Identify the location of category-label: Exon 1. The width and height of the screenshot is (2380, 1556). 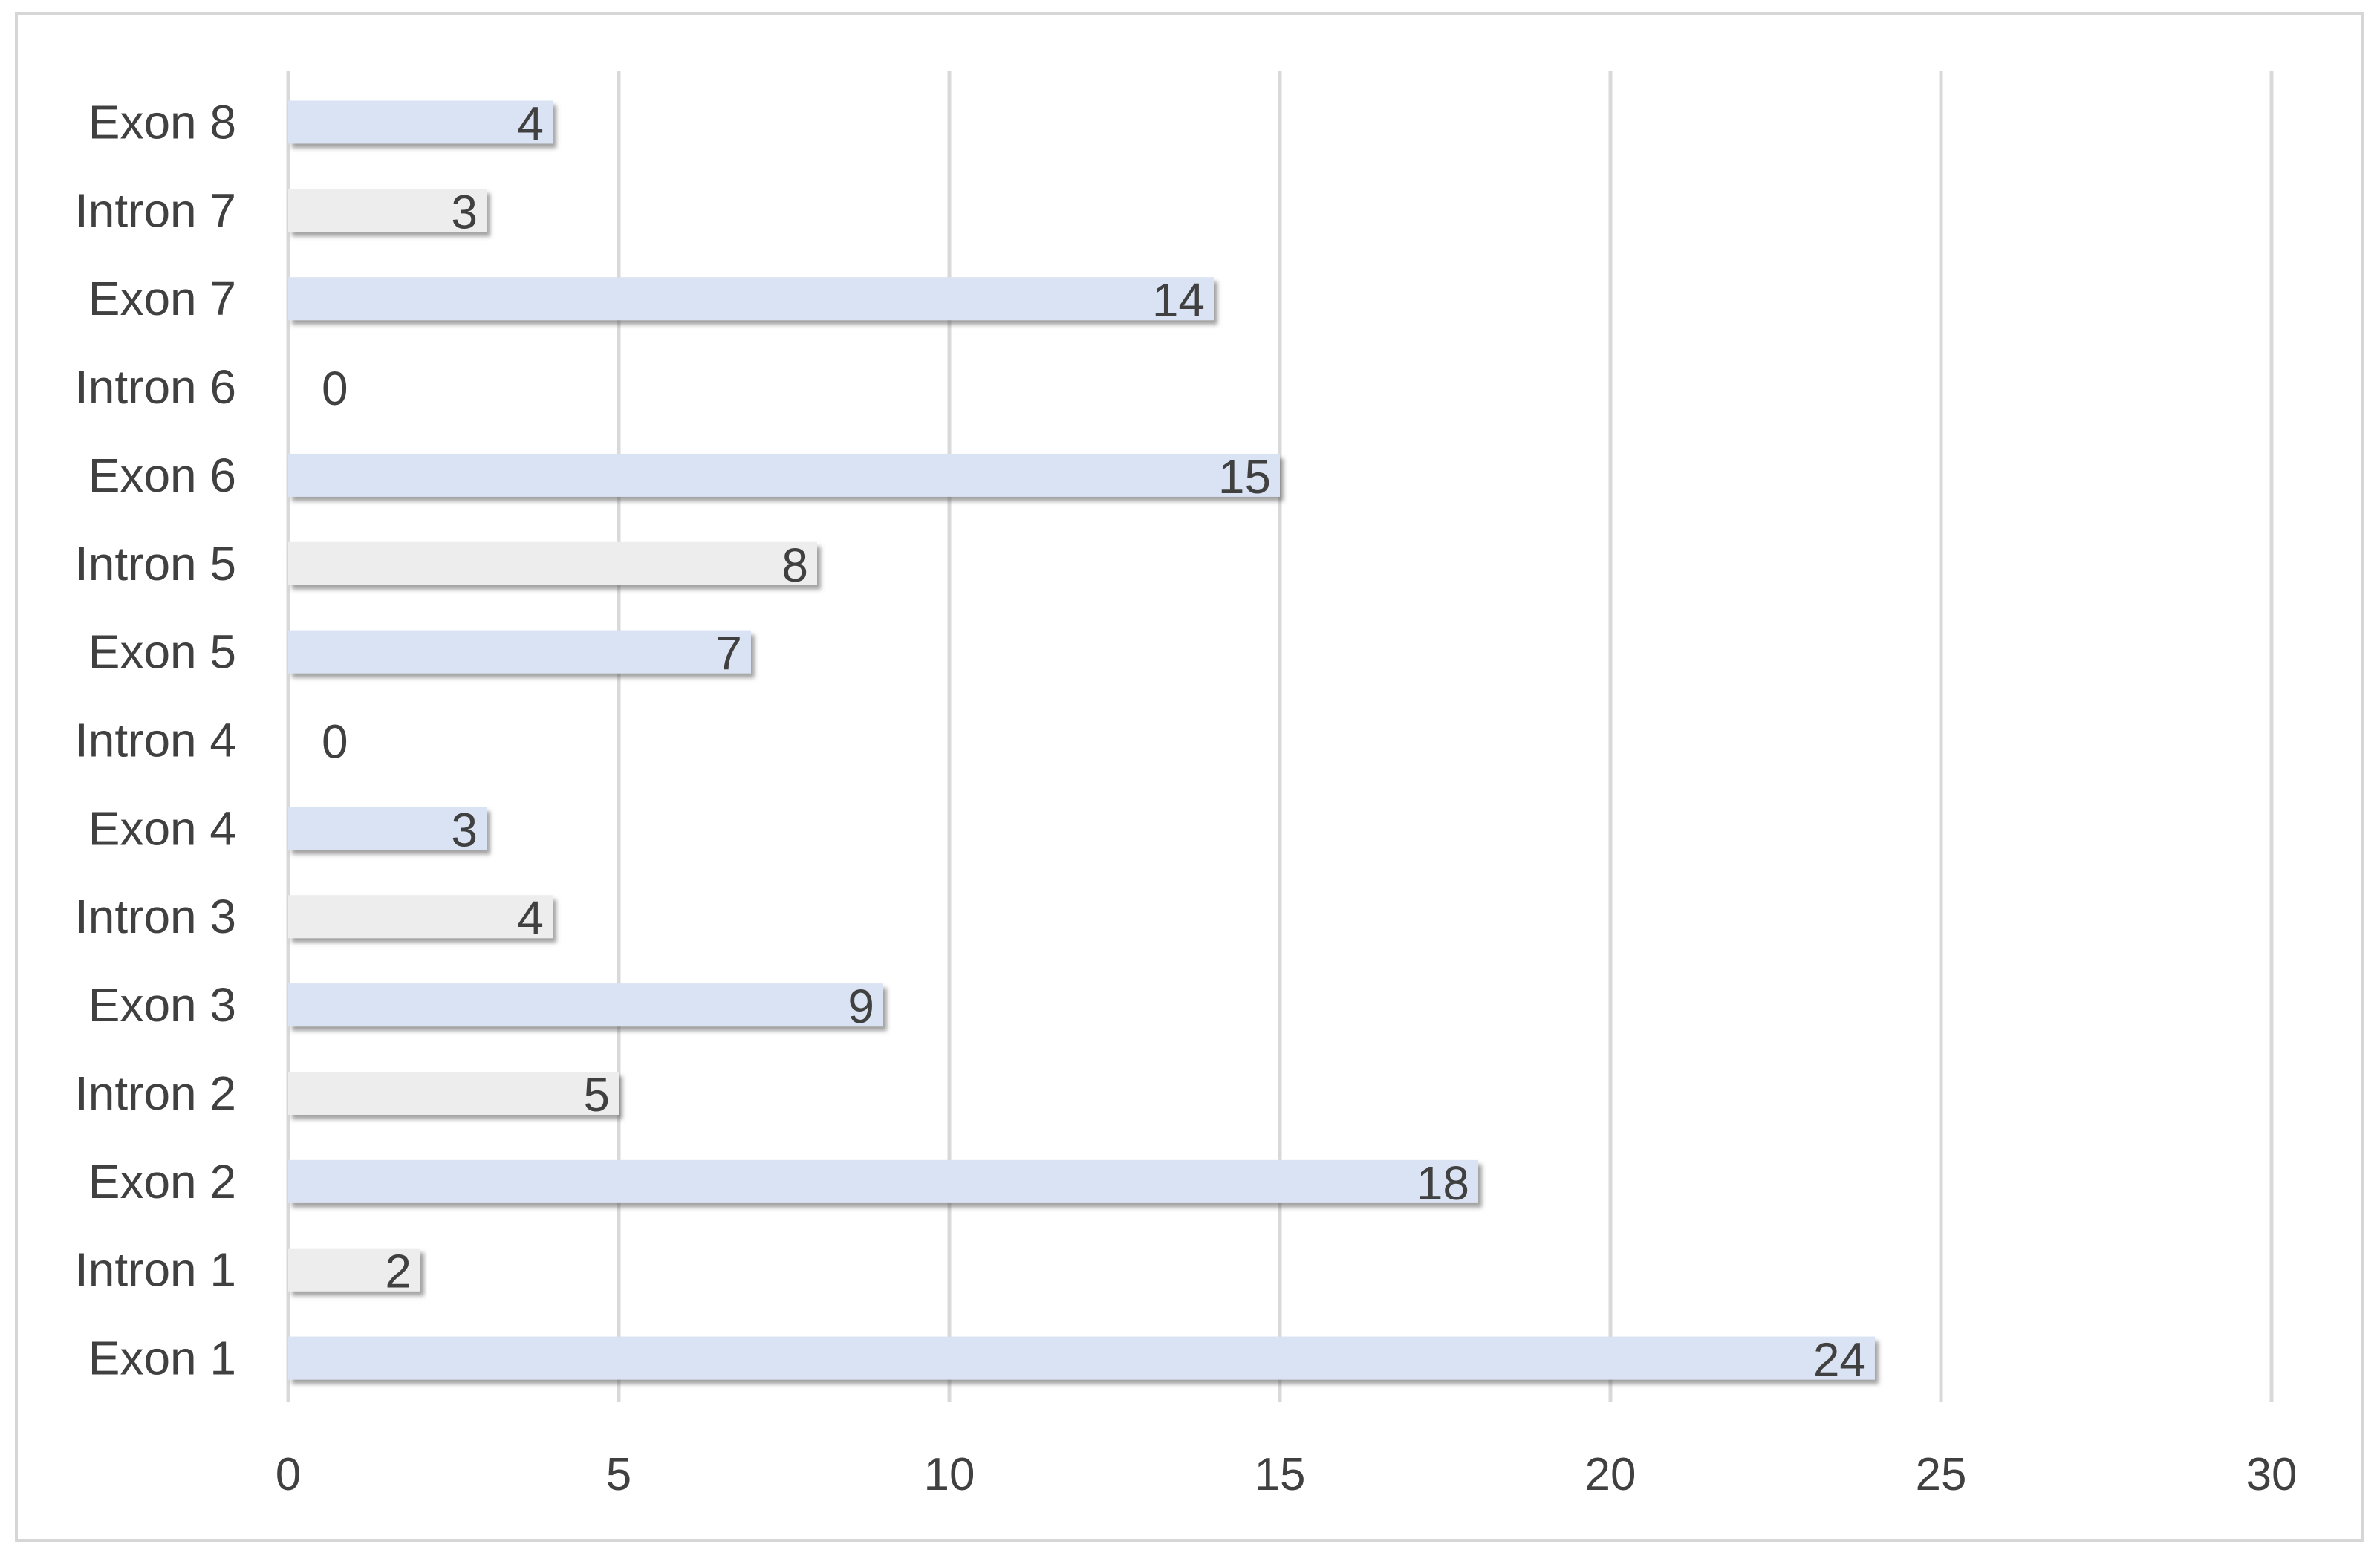
(162, 1358).